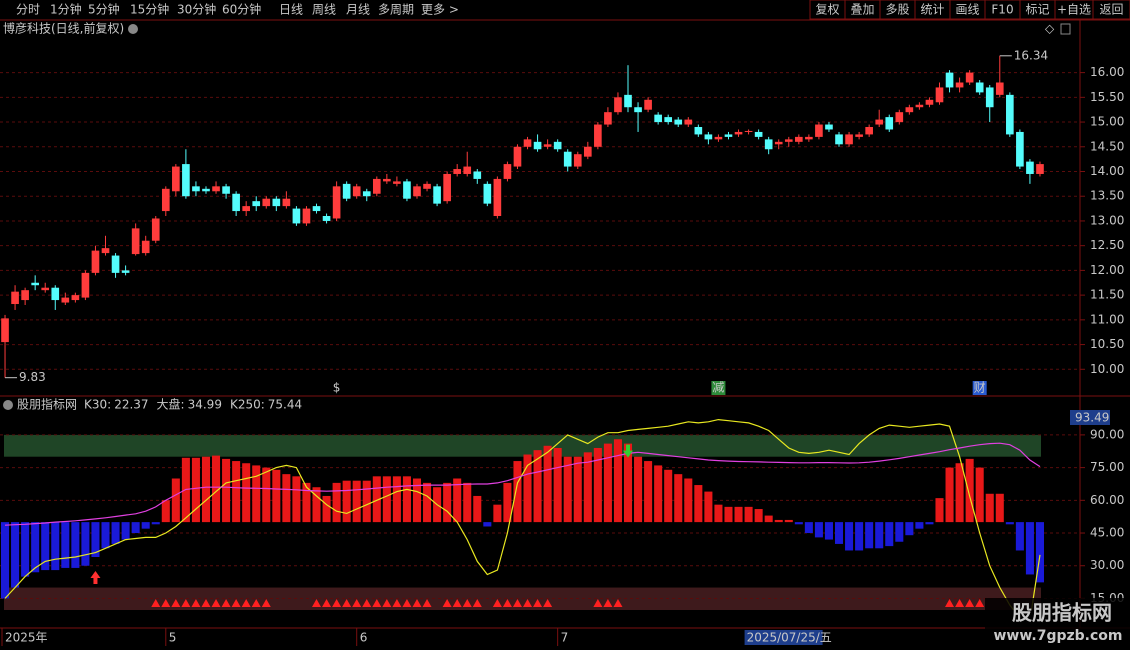 This screenshot has width=1130, height=650. What do you see at coordinates (1002, 10) in the screenshot?
I see `toolbar-button: F10` at bounding box center [1002, 10].